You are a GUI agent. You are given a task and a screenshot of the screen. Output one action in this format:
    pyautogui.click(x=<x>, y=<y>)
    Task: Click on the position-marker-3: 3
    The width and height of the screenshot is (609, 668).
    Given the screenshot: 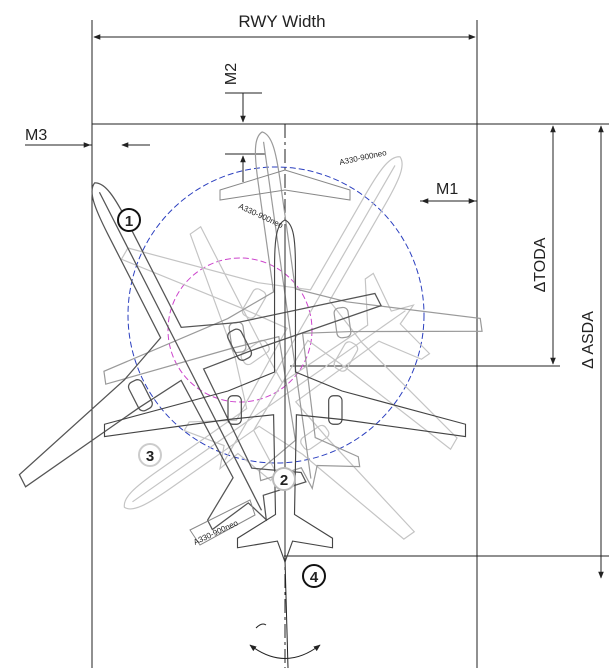 What is the action you would take?
    pyautogui.click(x=150, y=455)
    